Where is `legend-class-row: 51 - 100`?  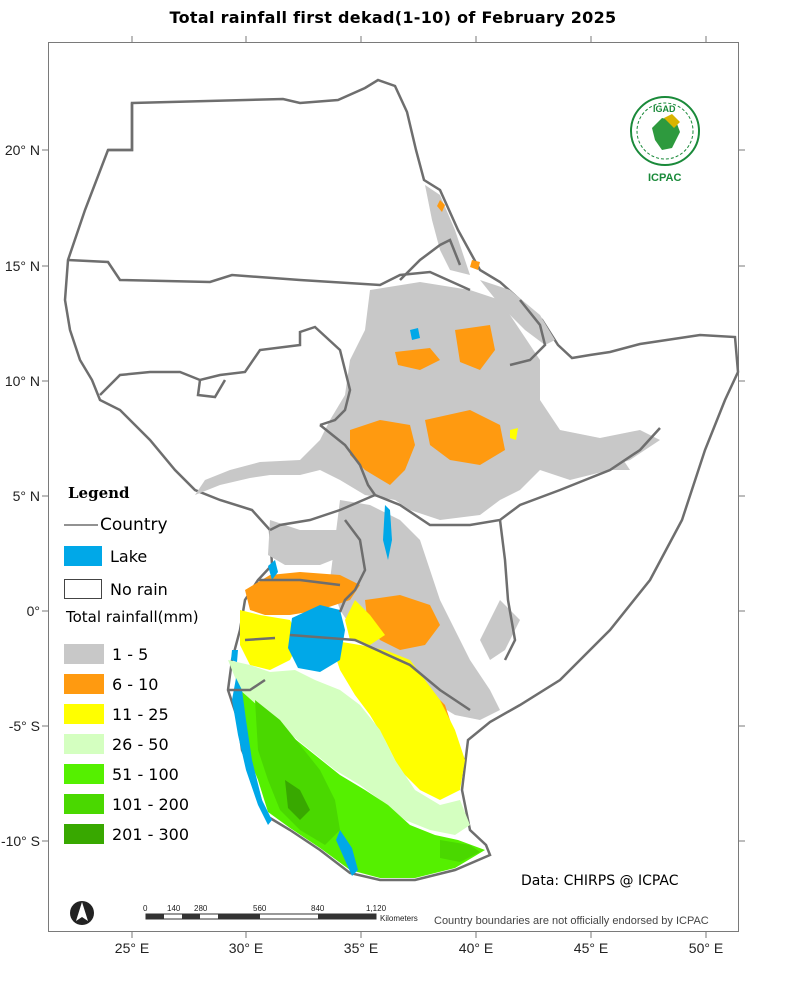
legend-class-row: 51 - 100 is located at coordinates (121, 774).